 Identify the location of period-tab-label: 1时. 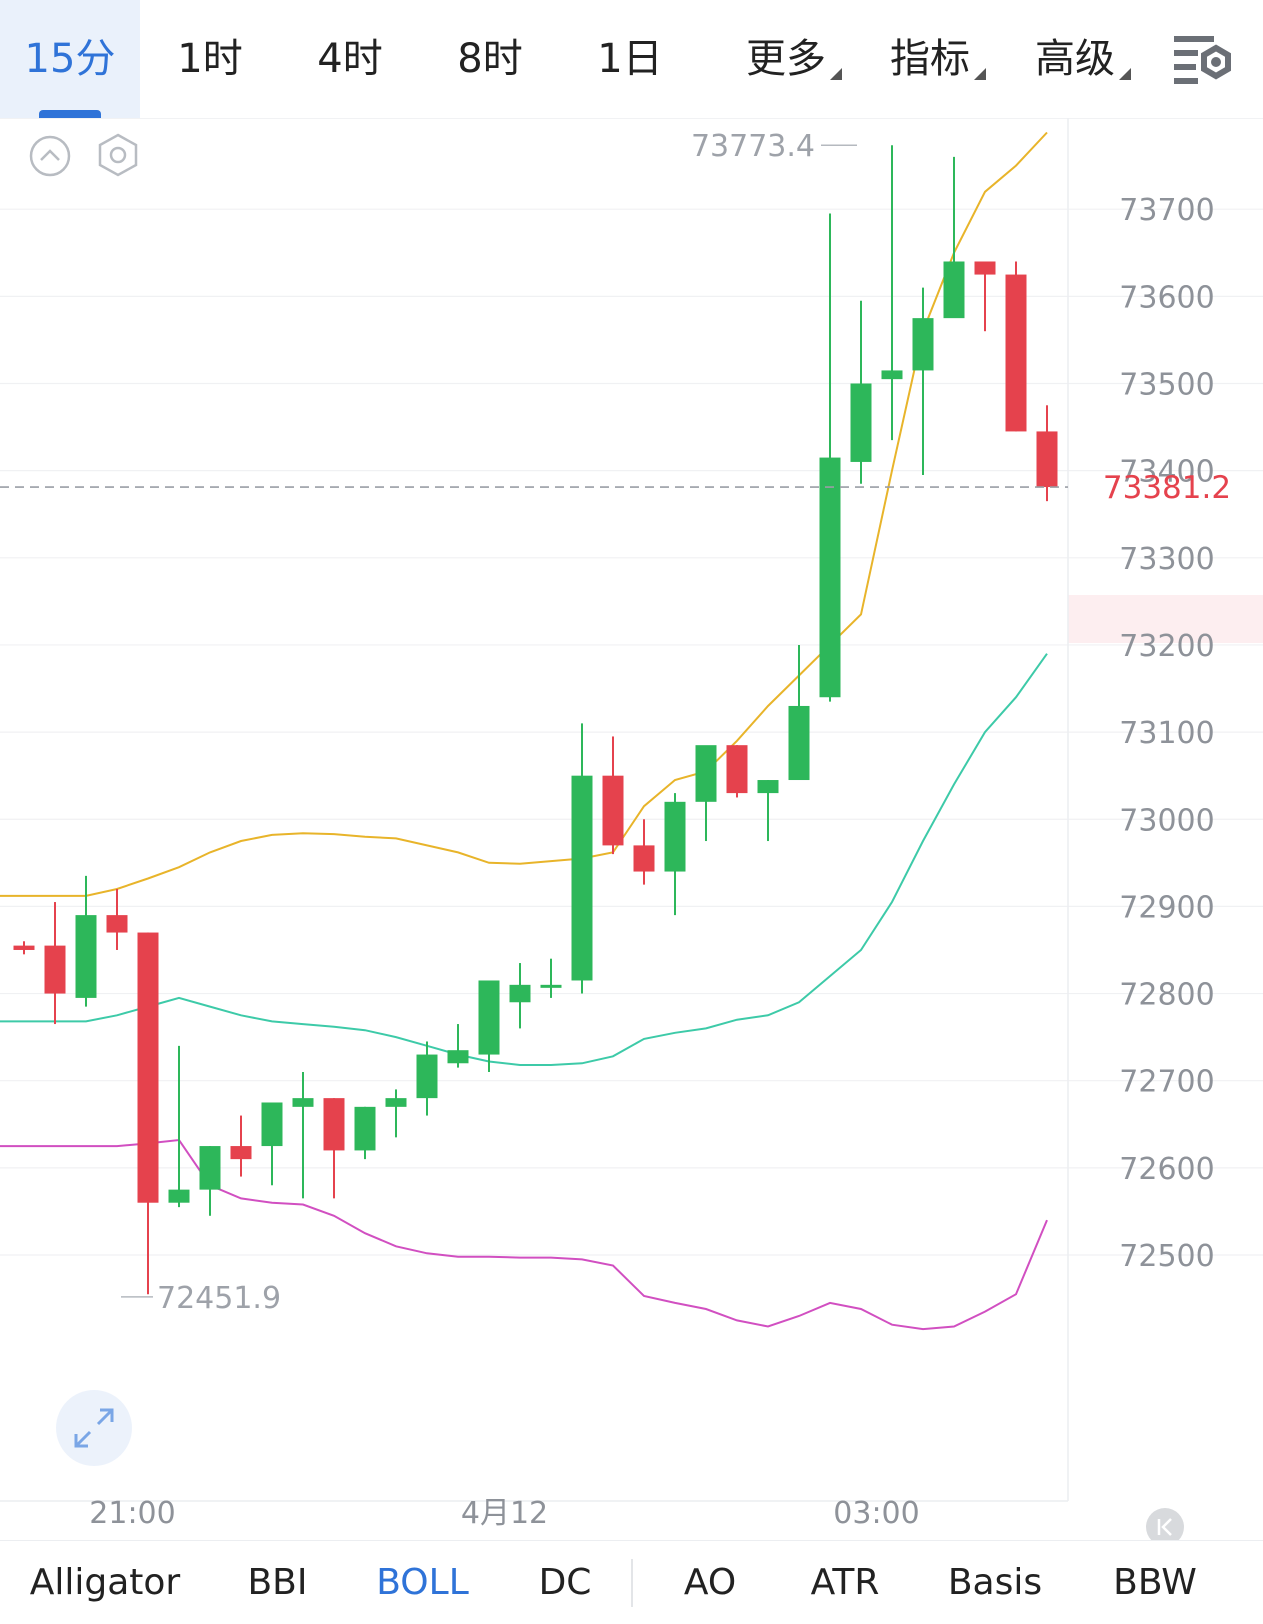
(210, 59).